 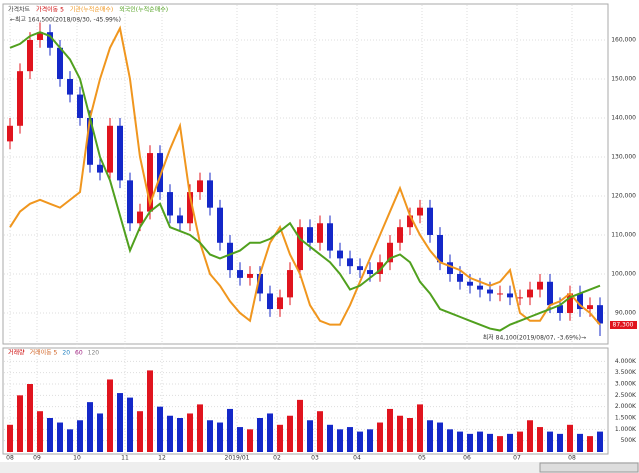 I want to click on y-tick-label: 2.500K, so click(x=626, y=395).